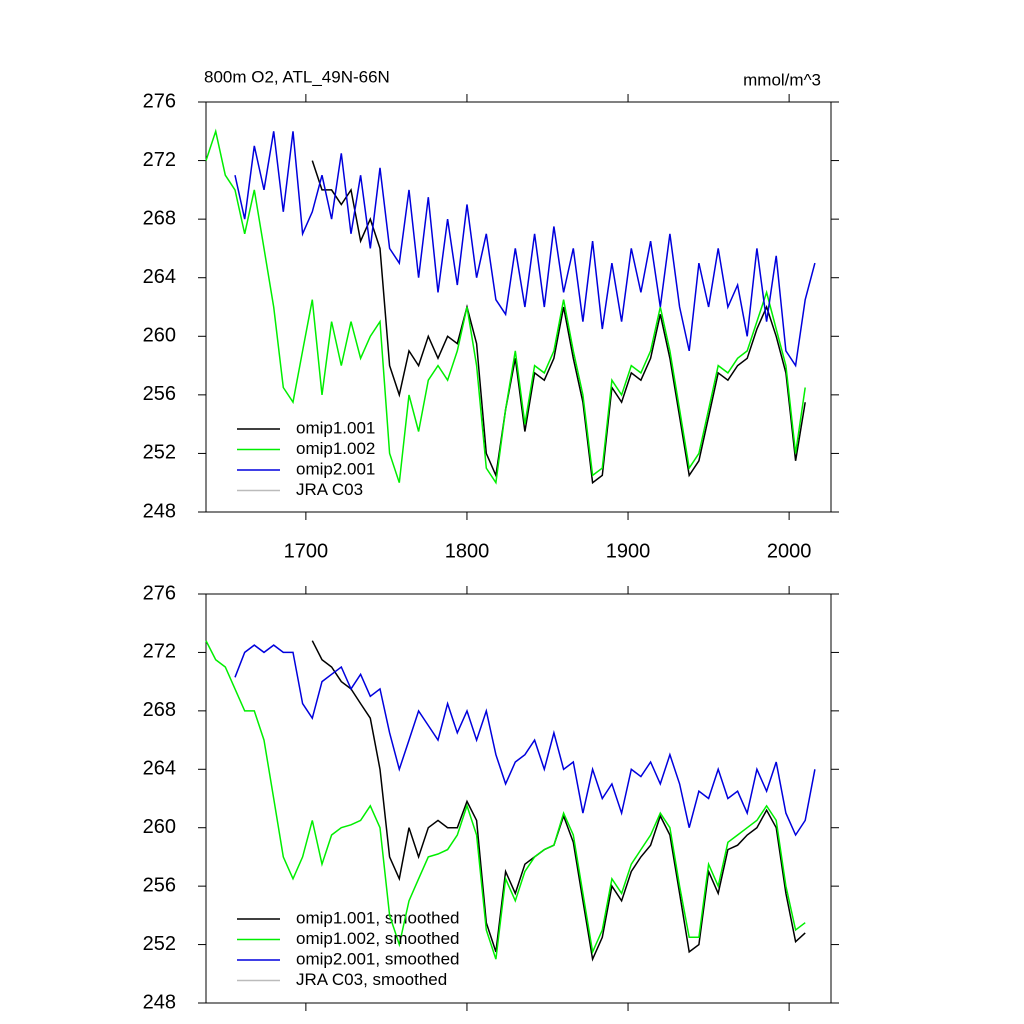 Image resolution: width=1024 pixels, height=1024 pixels. What do you see at coordinates (335, 427) in the screenshot?
I see `legend-label: omip1.001` at bounding box center [335, 427].